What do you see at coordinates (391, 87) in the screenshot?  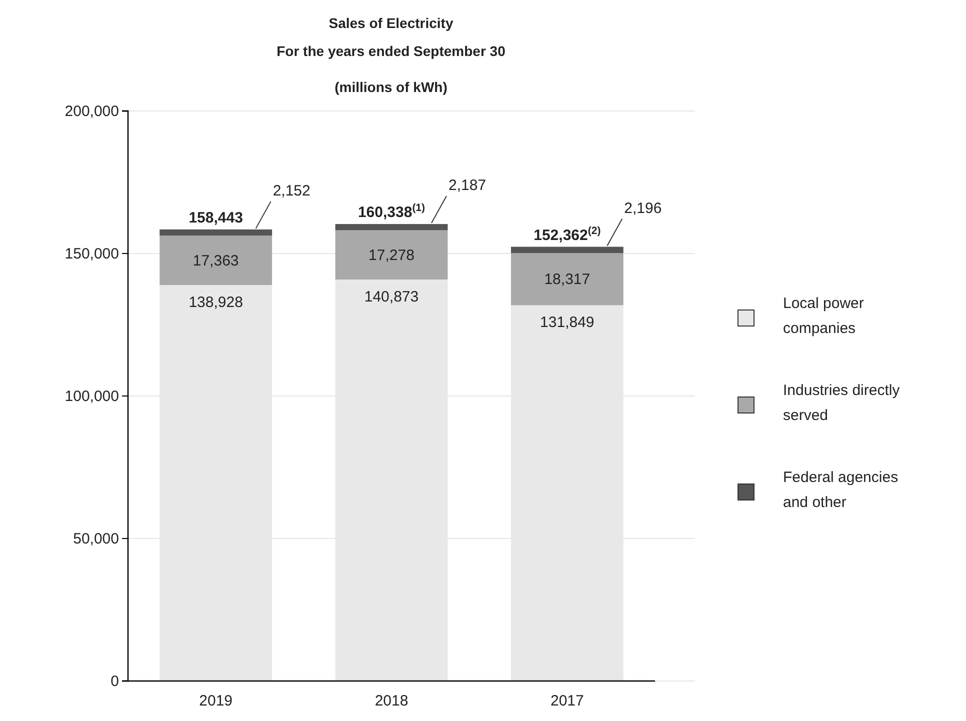 I see `text: (millions of kWh)` at bounding box center [391, 87].